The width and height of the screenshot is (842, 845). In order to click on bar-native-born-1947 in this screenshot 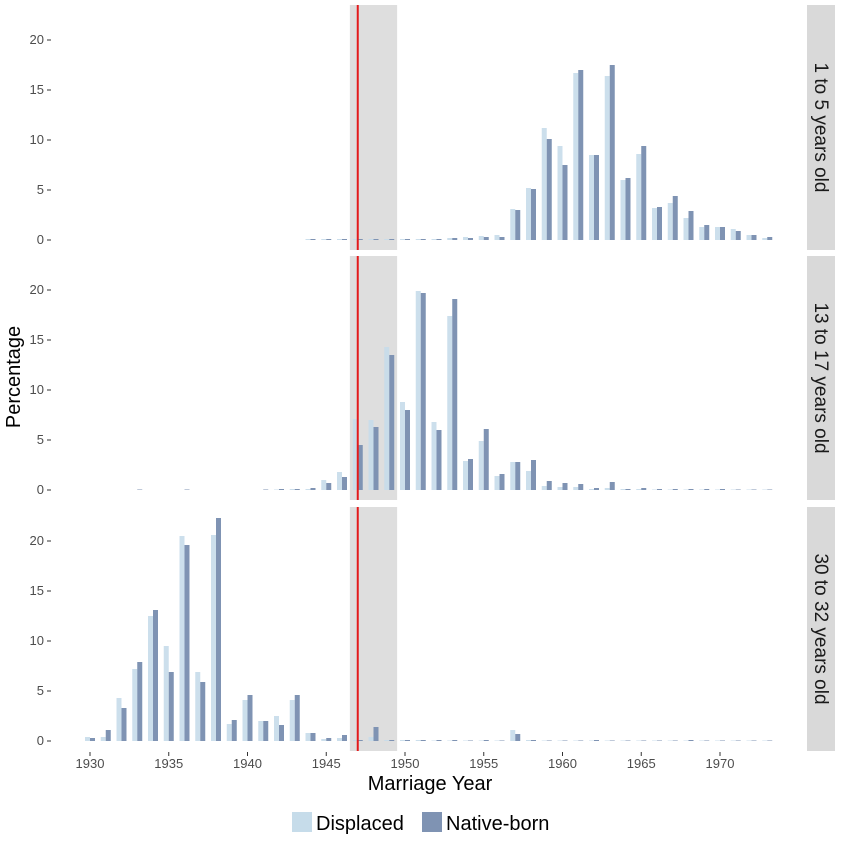, I will do `click(360, 740)`.